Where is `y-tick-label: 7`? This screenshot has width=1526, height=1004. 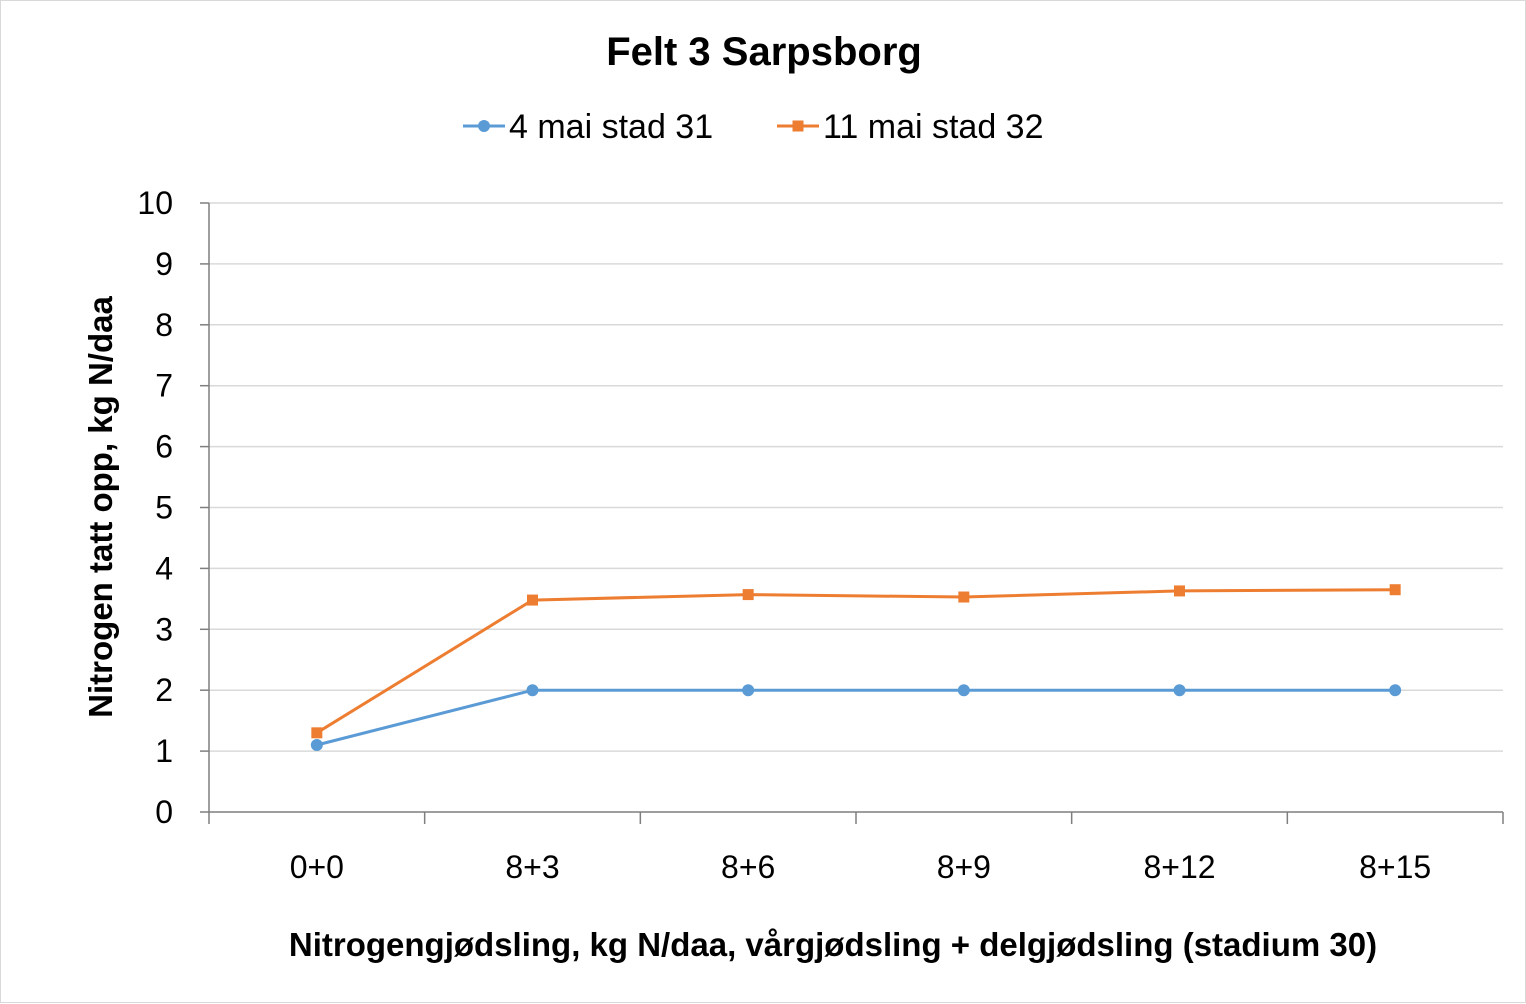
y-tick-label: 7 is located at coordinates (164, 386).